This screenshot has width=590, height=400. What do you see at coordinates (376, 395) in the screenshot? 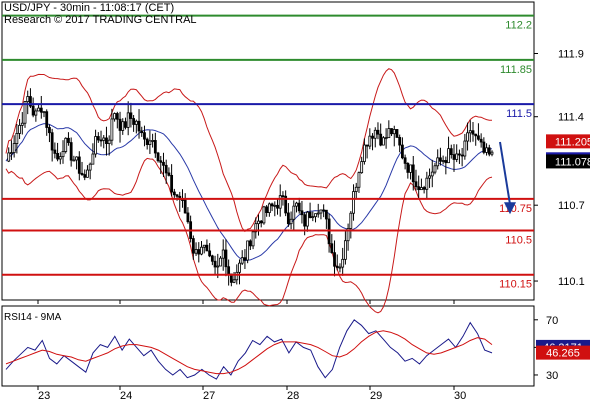
I see `date-label: 29` at bounding box center [376, 395].